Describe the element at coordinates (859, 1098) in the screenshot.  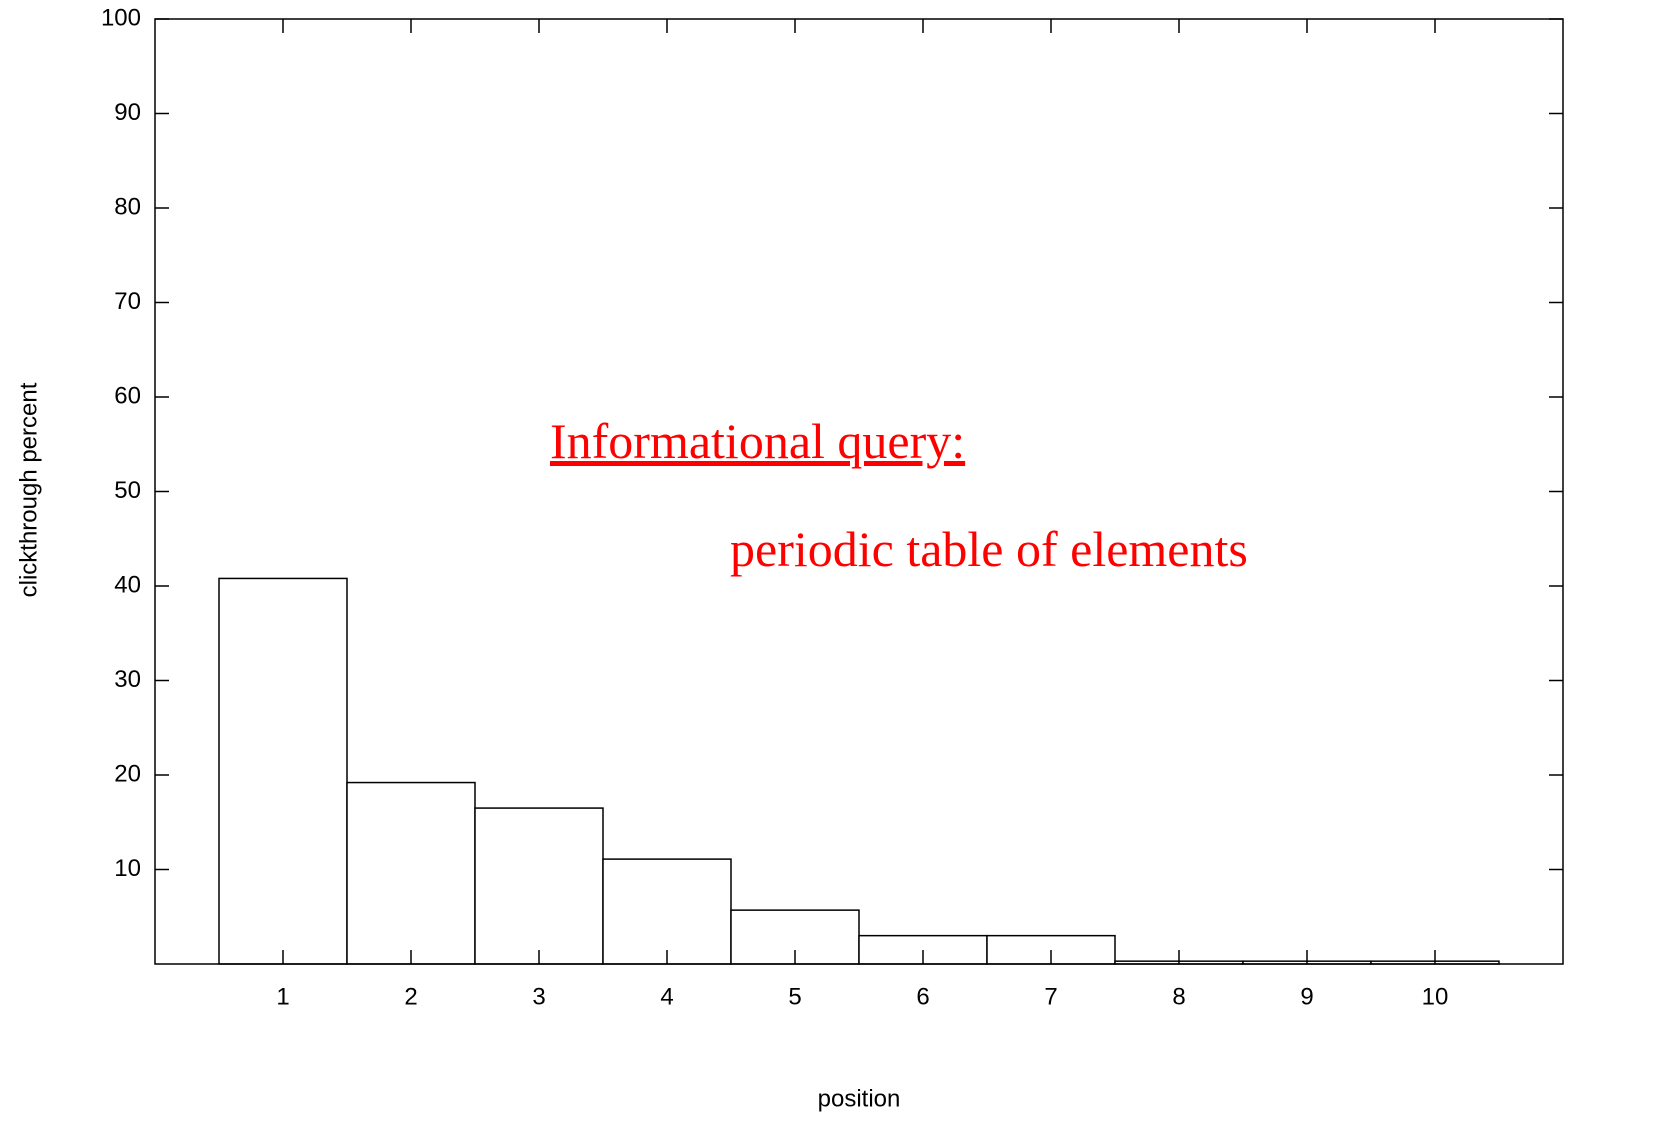
I see `x-axis-label: position` at that location.